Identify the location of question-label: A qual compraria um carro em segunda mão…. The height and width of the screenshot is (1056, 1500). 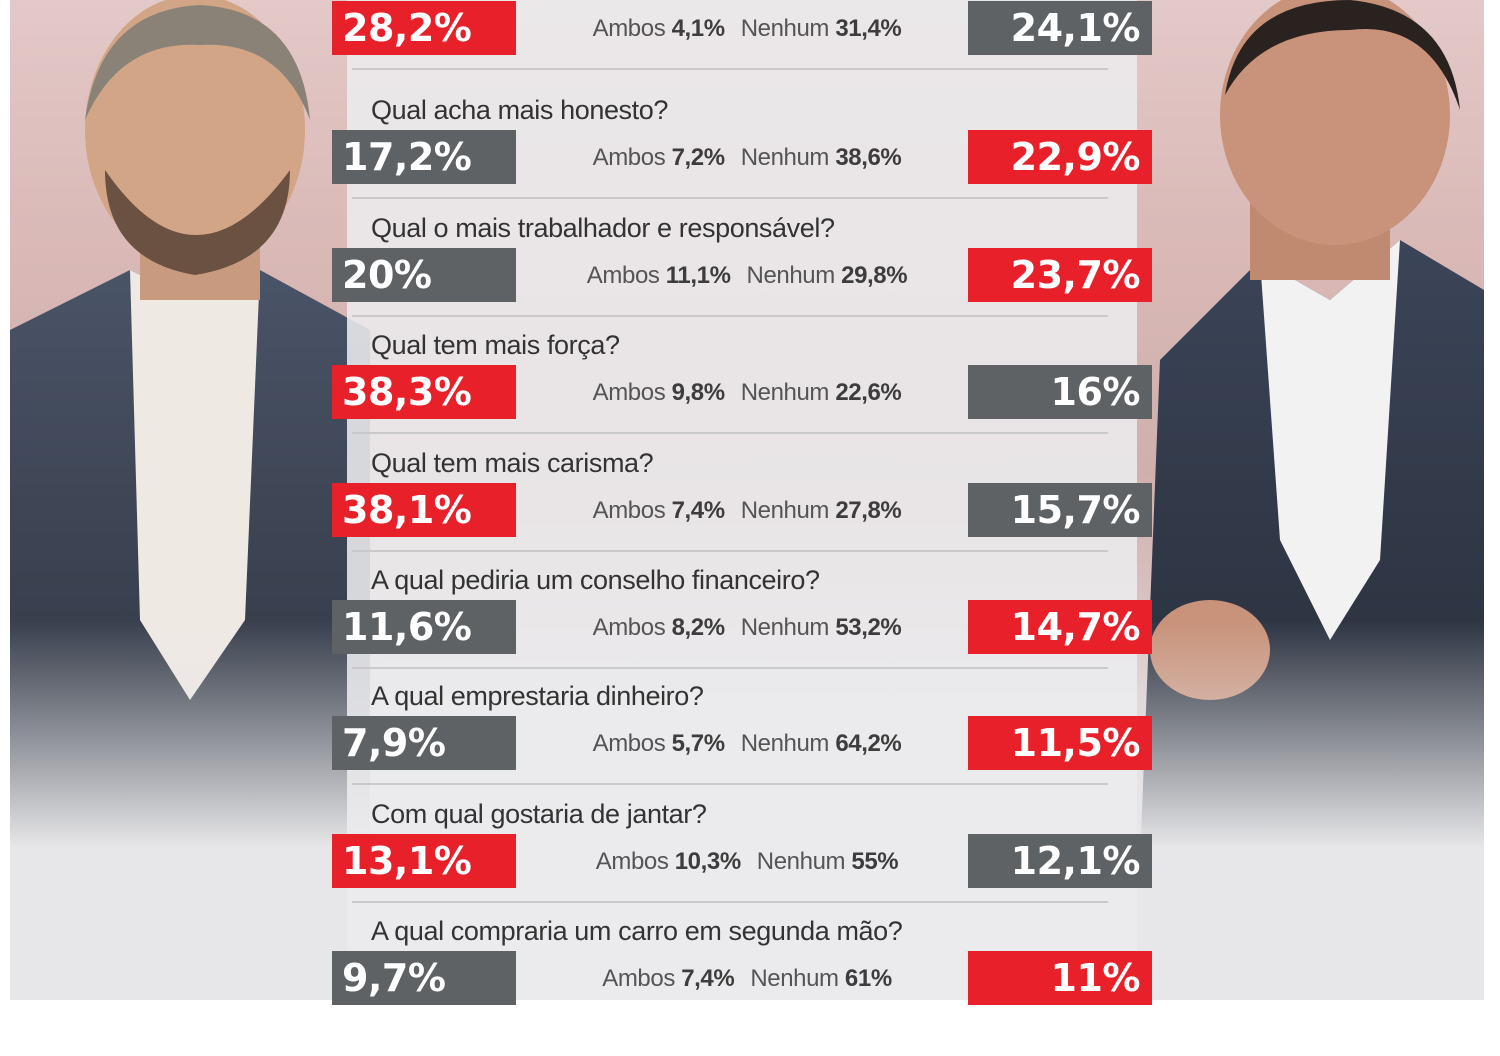
(637, 931).